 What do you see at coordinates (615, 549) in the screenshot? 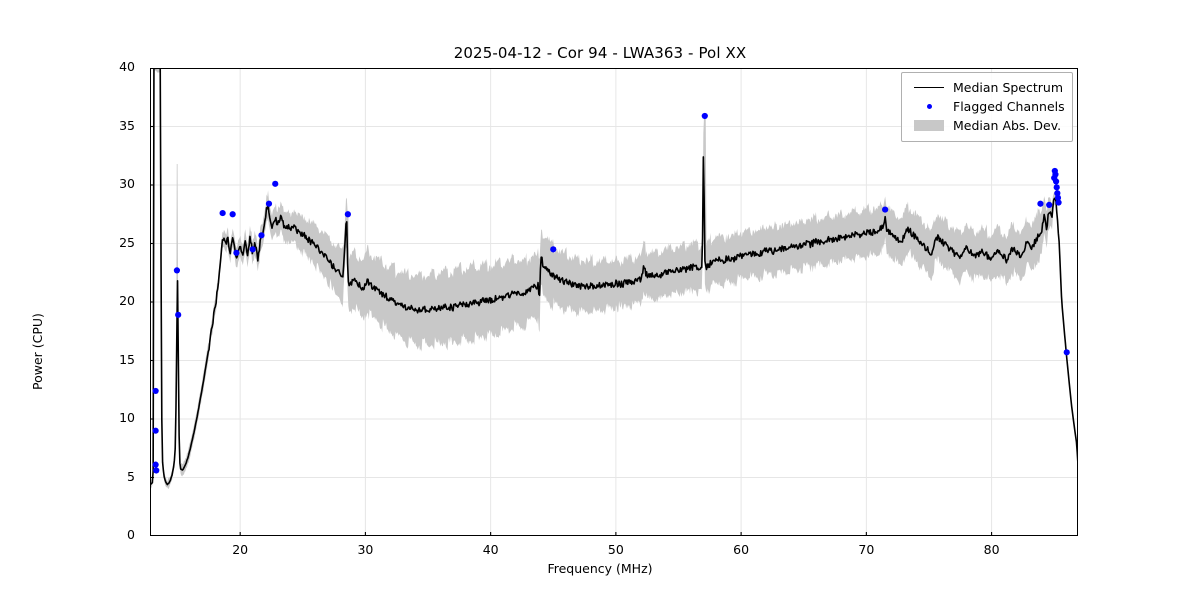
I see `x-tick-label: 50` at bounding box center [615, 549].